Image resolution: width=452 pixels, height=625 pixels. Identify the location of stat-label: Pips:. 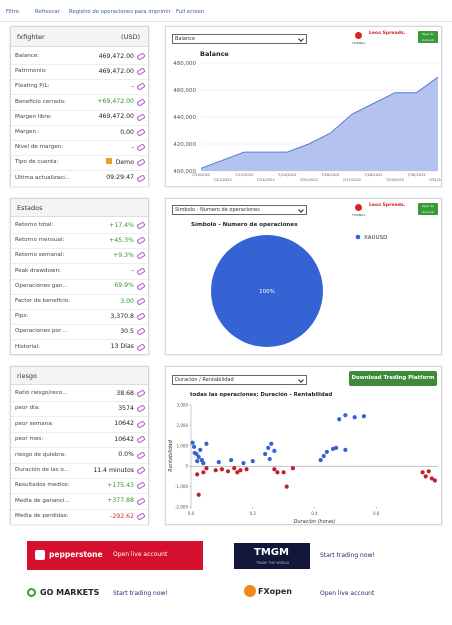
(22, 316).